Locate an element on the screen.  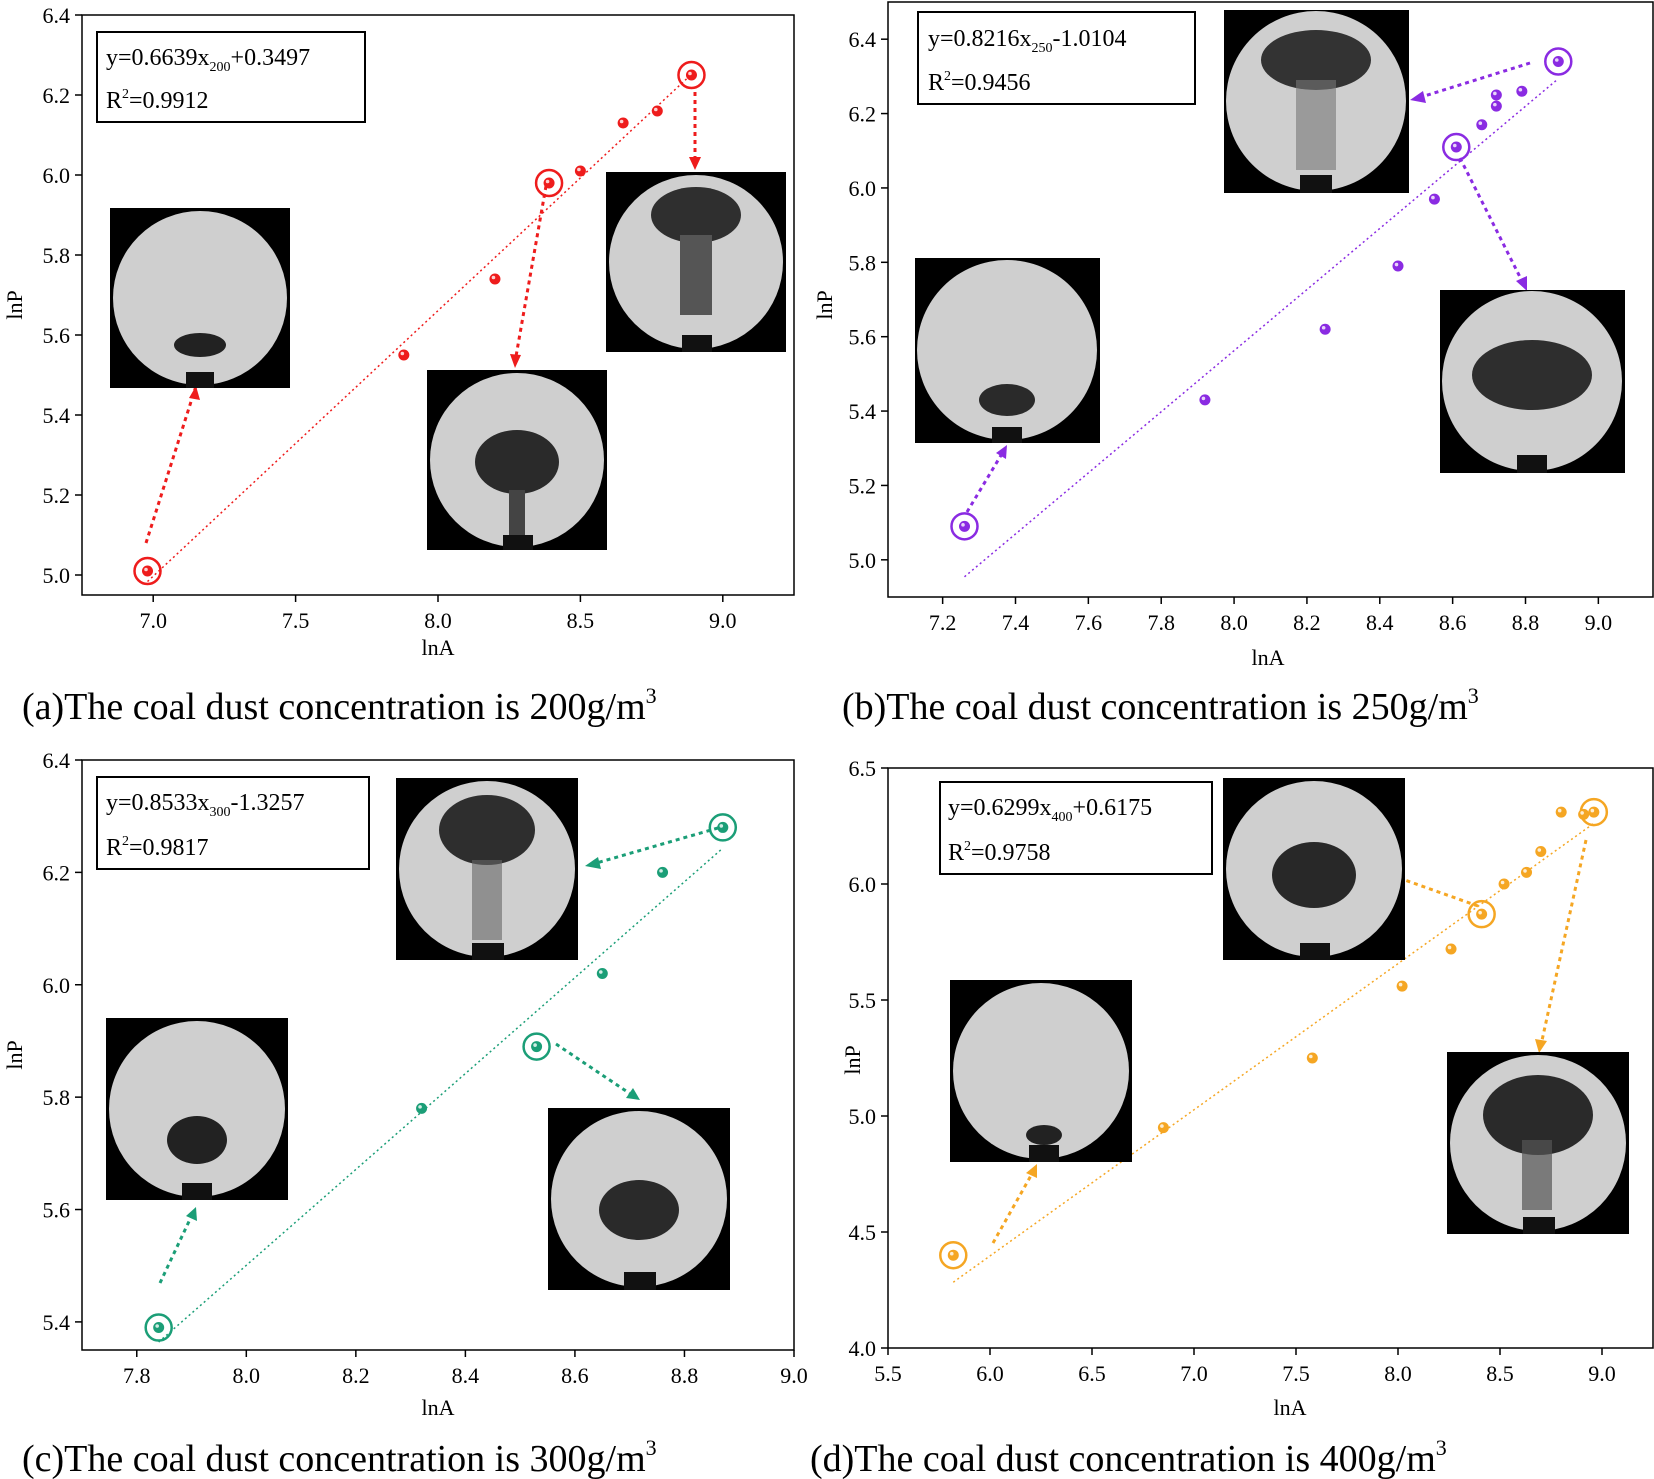
equation-box: y=0.8533x300-1.3257 R2=0.9817 is located at coordinates (233, 823).